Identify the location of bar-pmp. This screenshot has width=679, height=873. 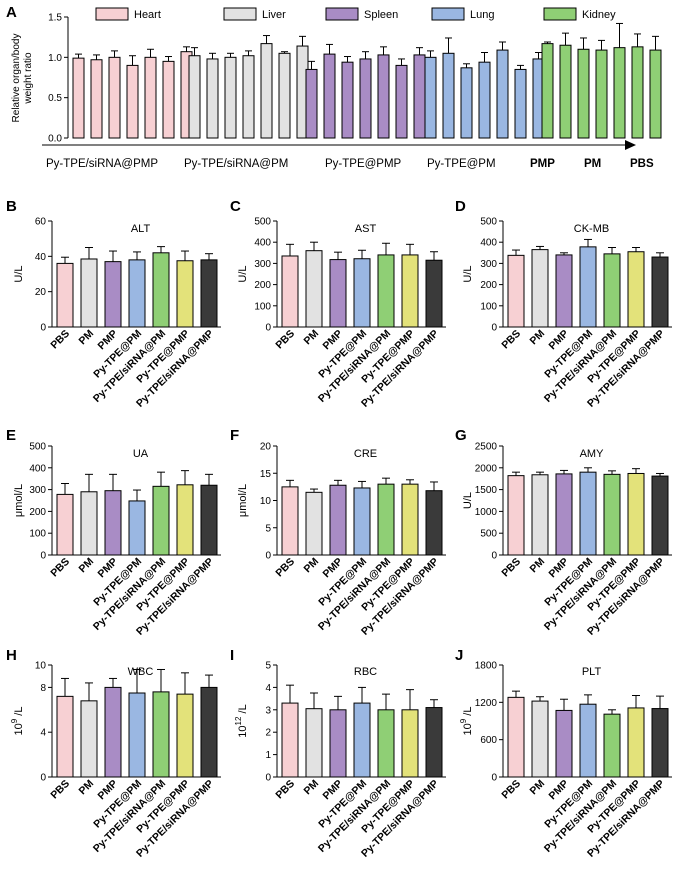
(564, 743).